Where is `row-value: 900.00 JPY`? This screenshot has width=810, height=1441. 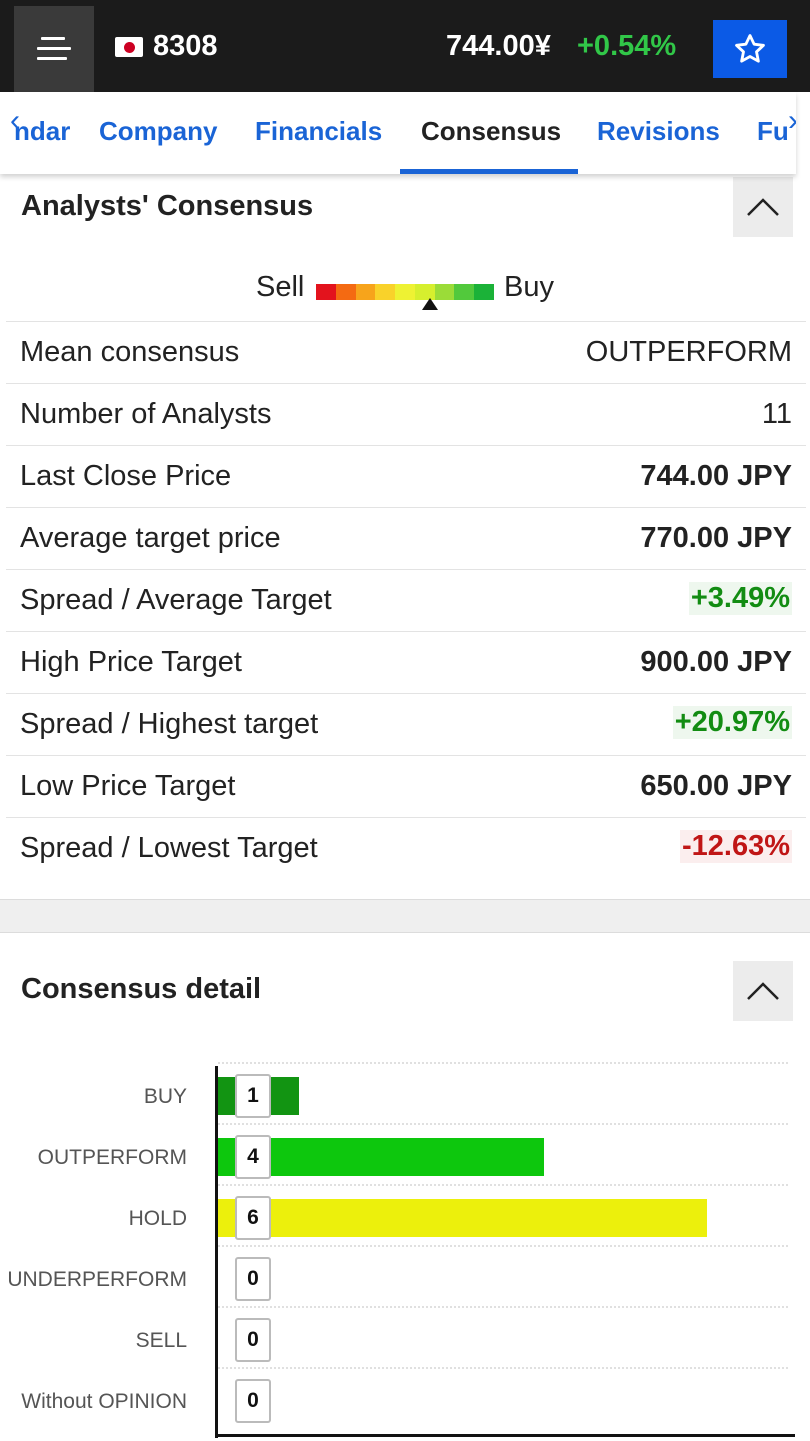 row-value: 900.00 JPY is located at coordinates (716, 662).